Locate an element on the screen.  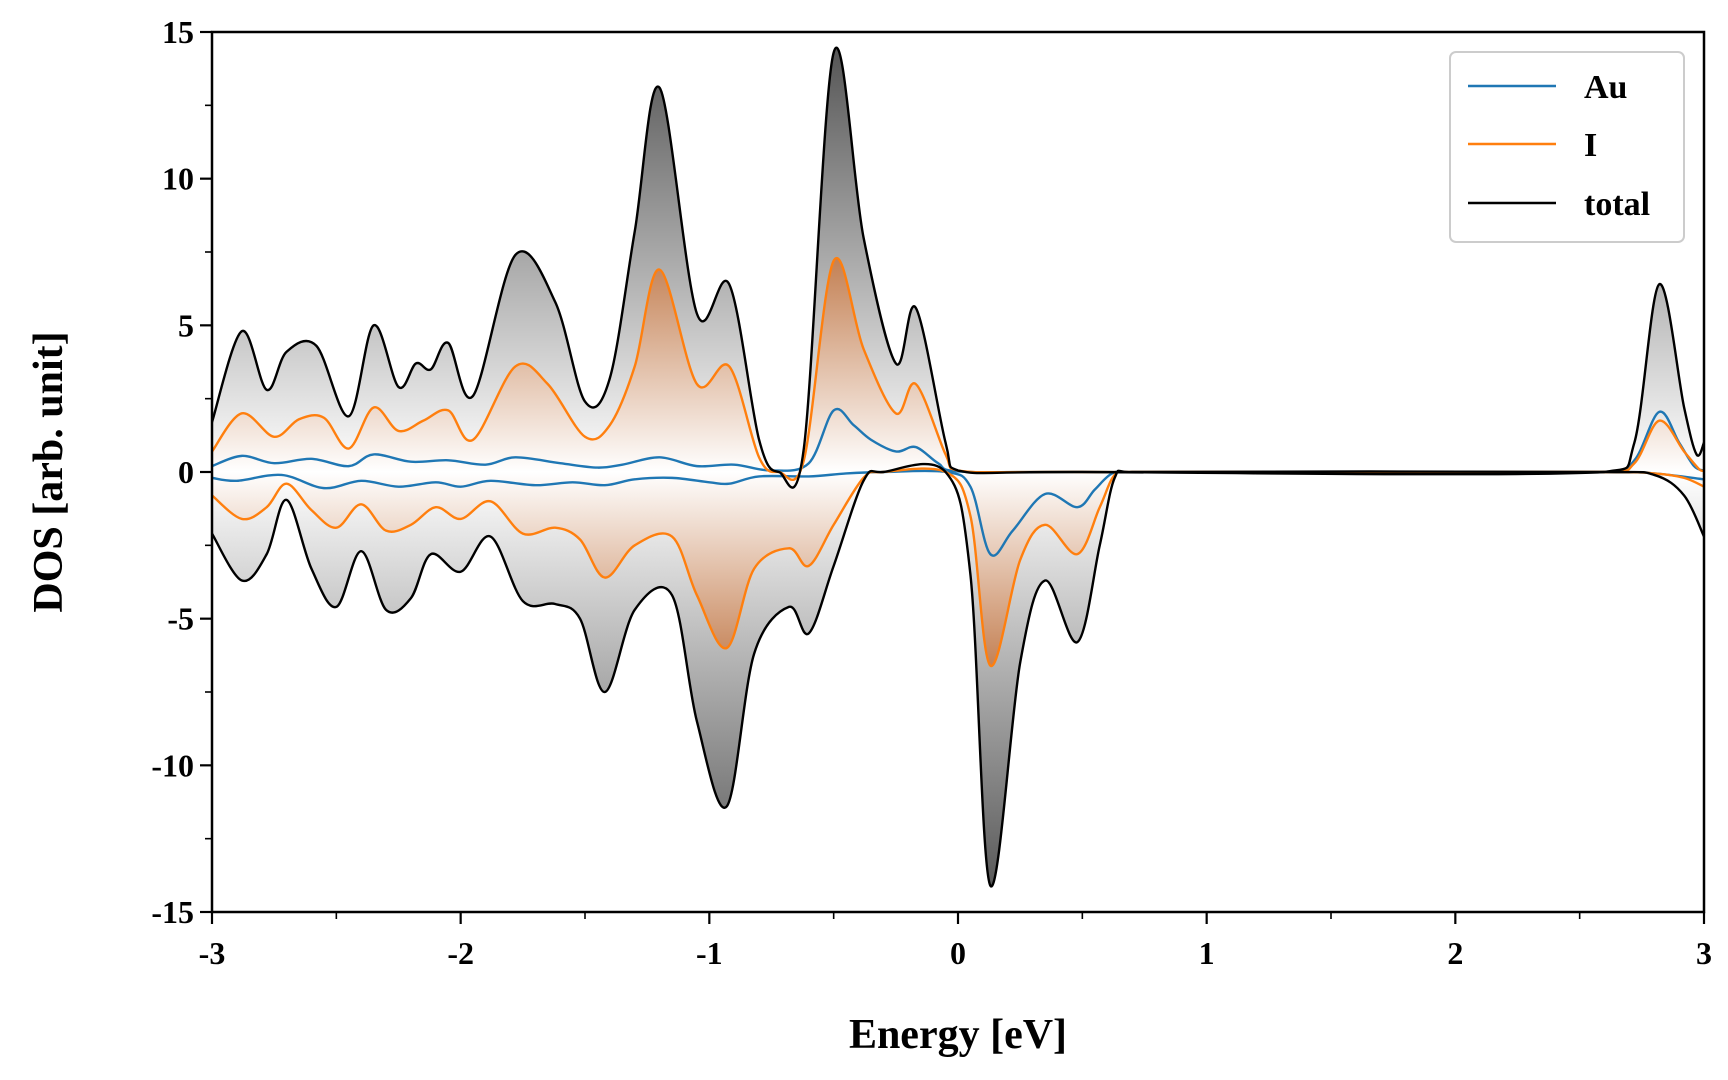
x-tick-label: -2 is located at coordinates (460, 953).